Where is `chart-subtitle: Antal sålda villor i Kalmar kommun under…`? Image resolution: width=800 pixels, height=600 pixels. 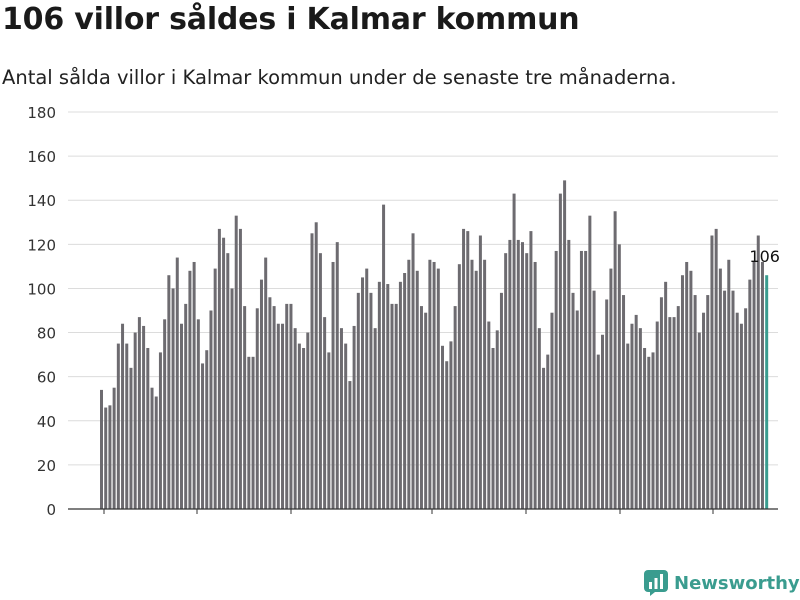
chart-subtitle: Antal sålda villor i Kalmar kommun under… is located at coordinates (339, 77).